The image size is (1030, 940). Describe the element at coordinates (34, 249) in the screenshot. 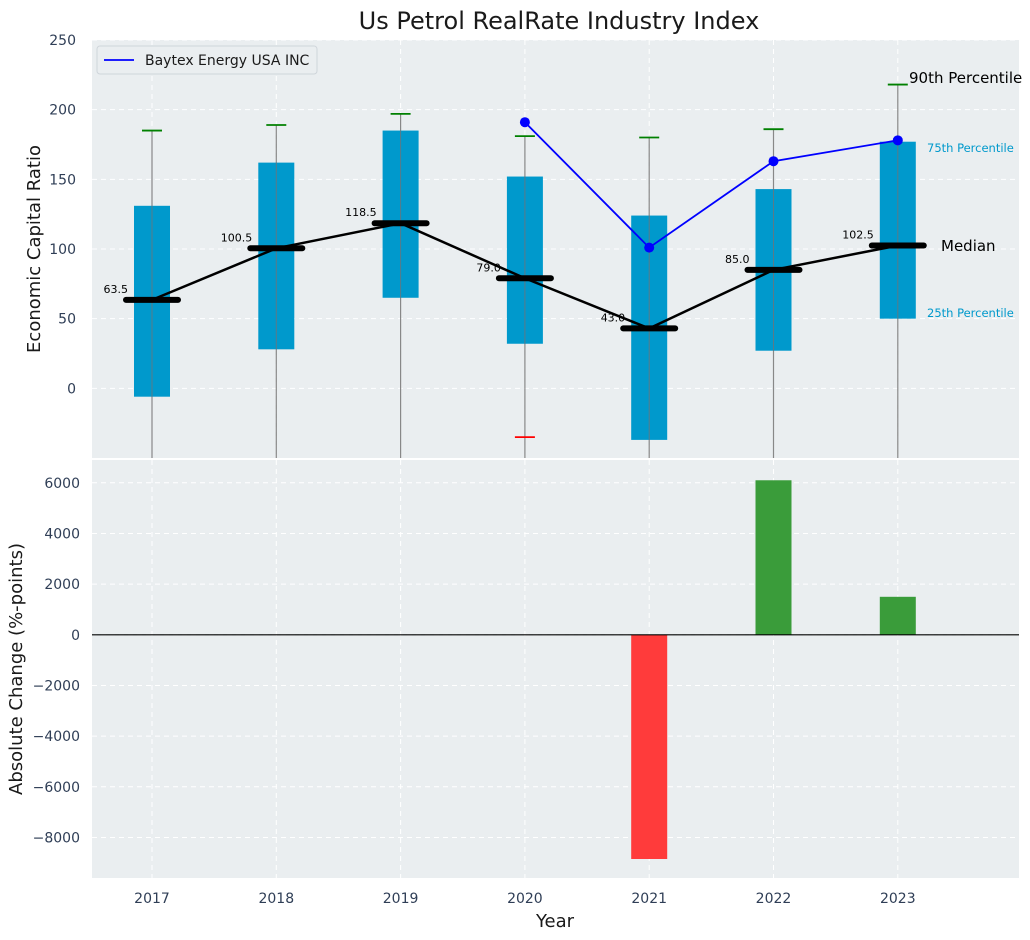

I see `top-y-axis-label: Economic Capital Ratio` at that location.